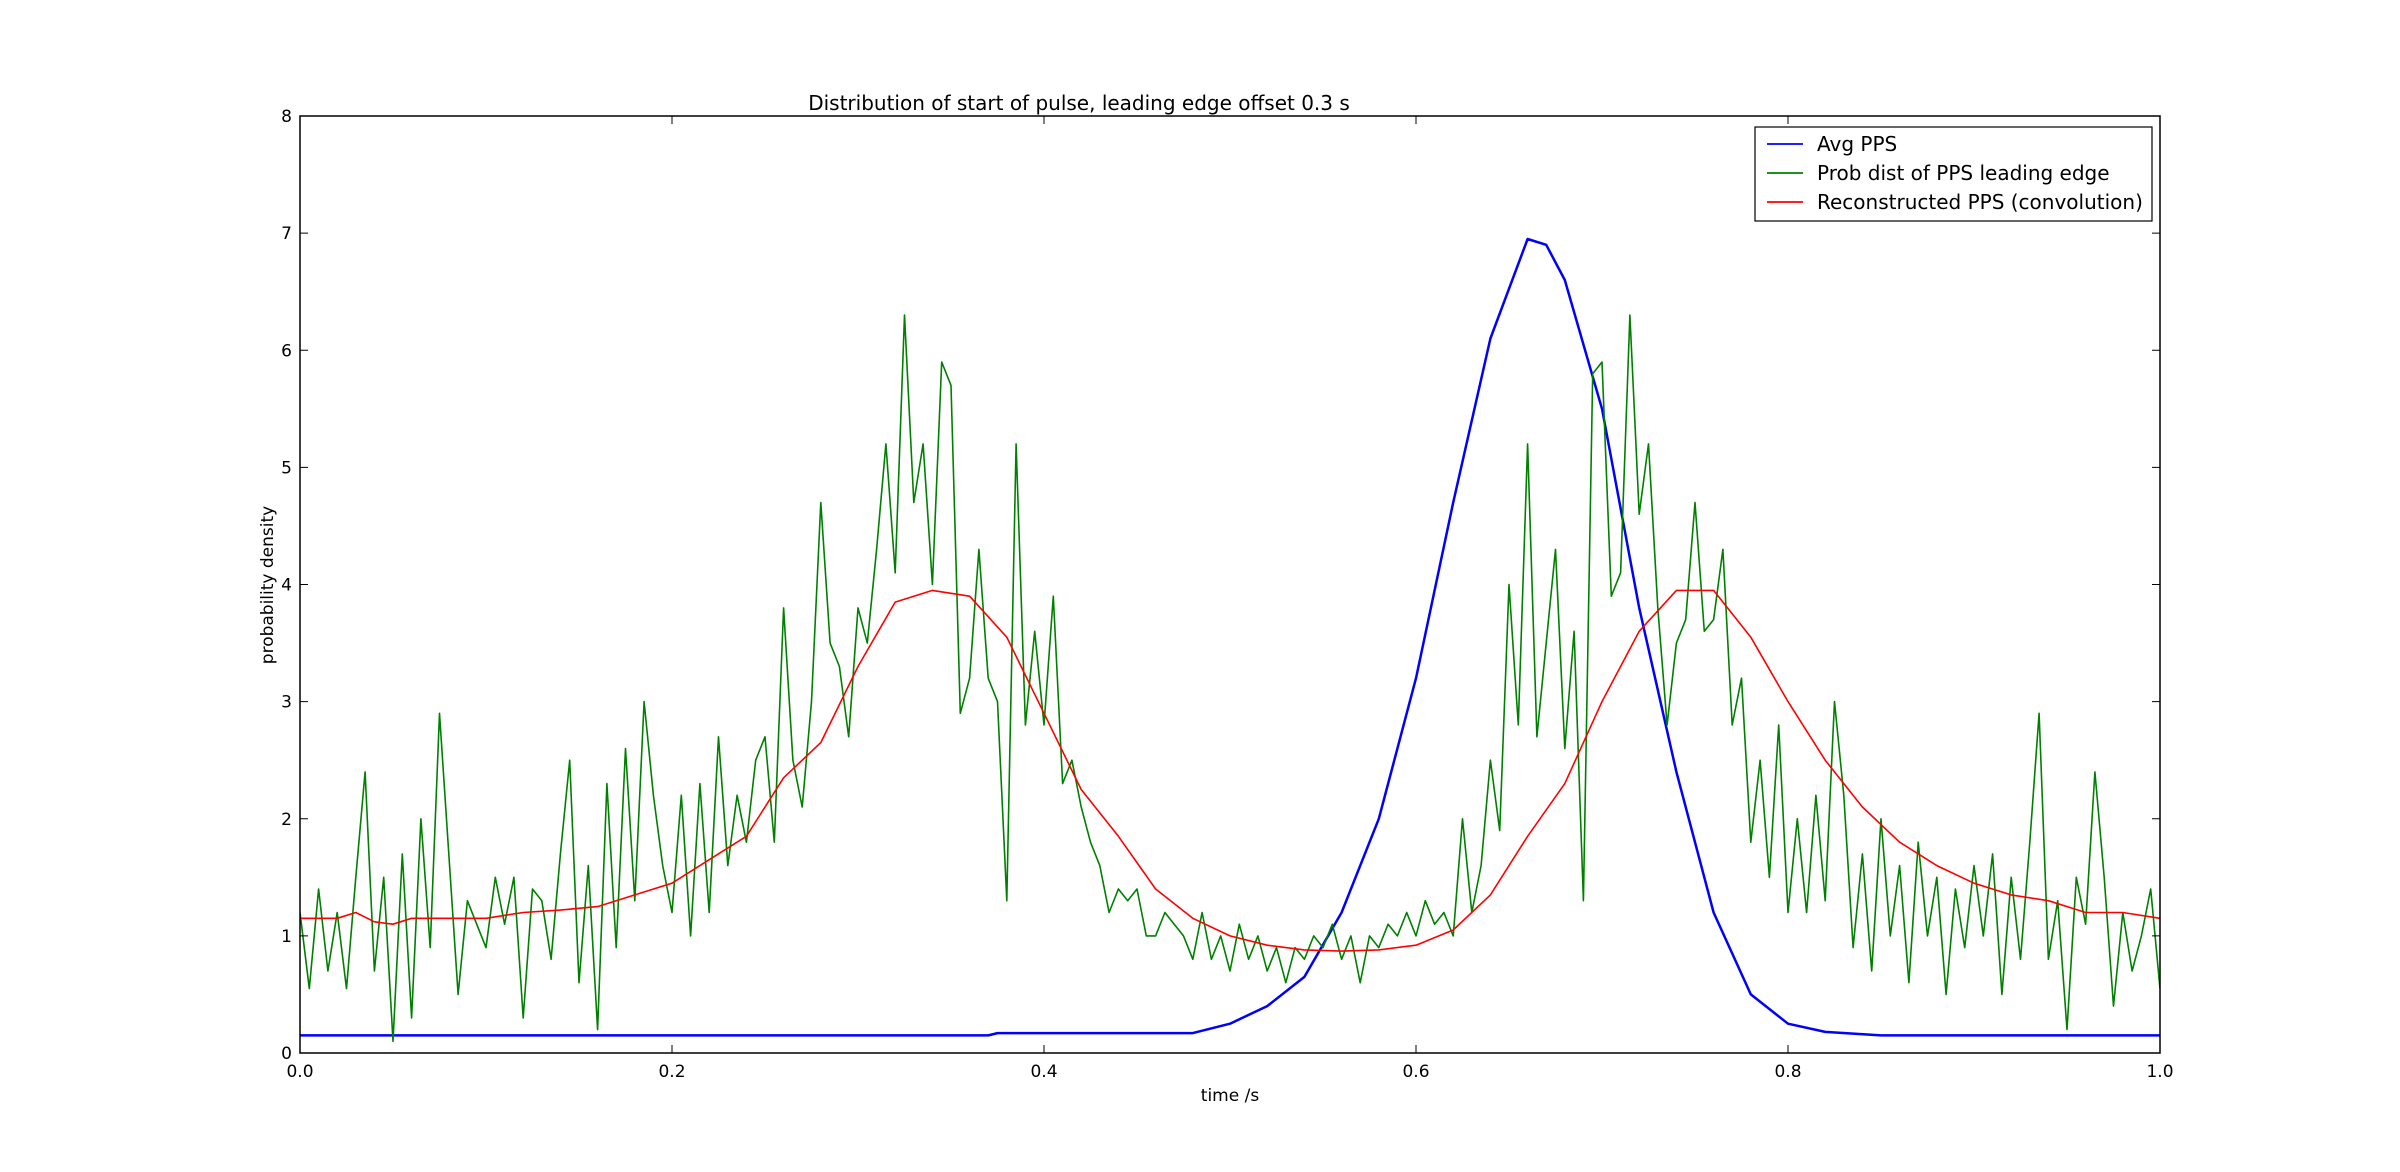  Describe the element at coordinates (286, 468) in the screenshot. I see `y-tick-label: 5` at that location.